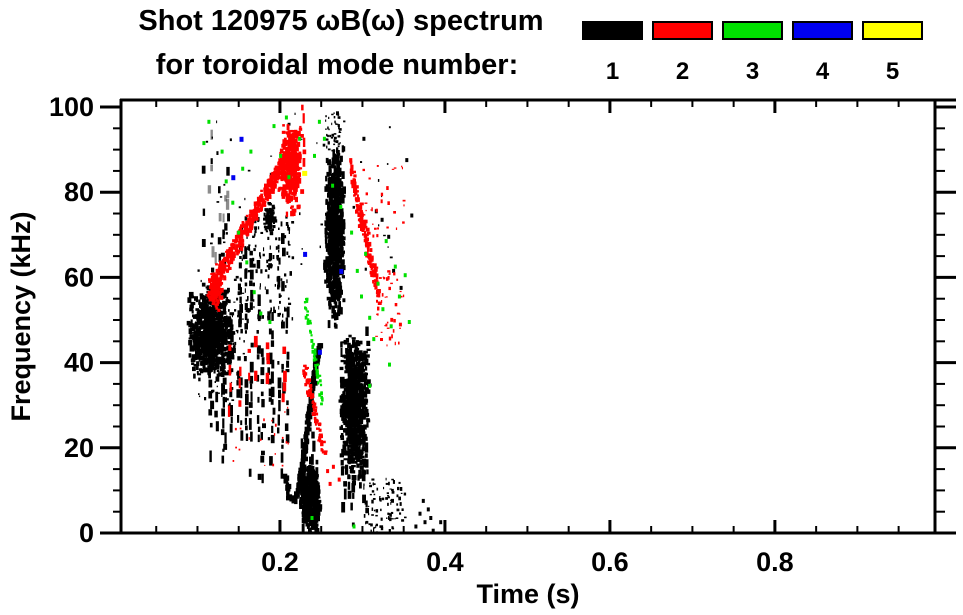 The height and width of the screenshot is (615, 963). I want to click on structure-mode-3-band, so click(313, 351).